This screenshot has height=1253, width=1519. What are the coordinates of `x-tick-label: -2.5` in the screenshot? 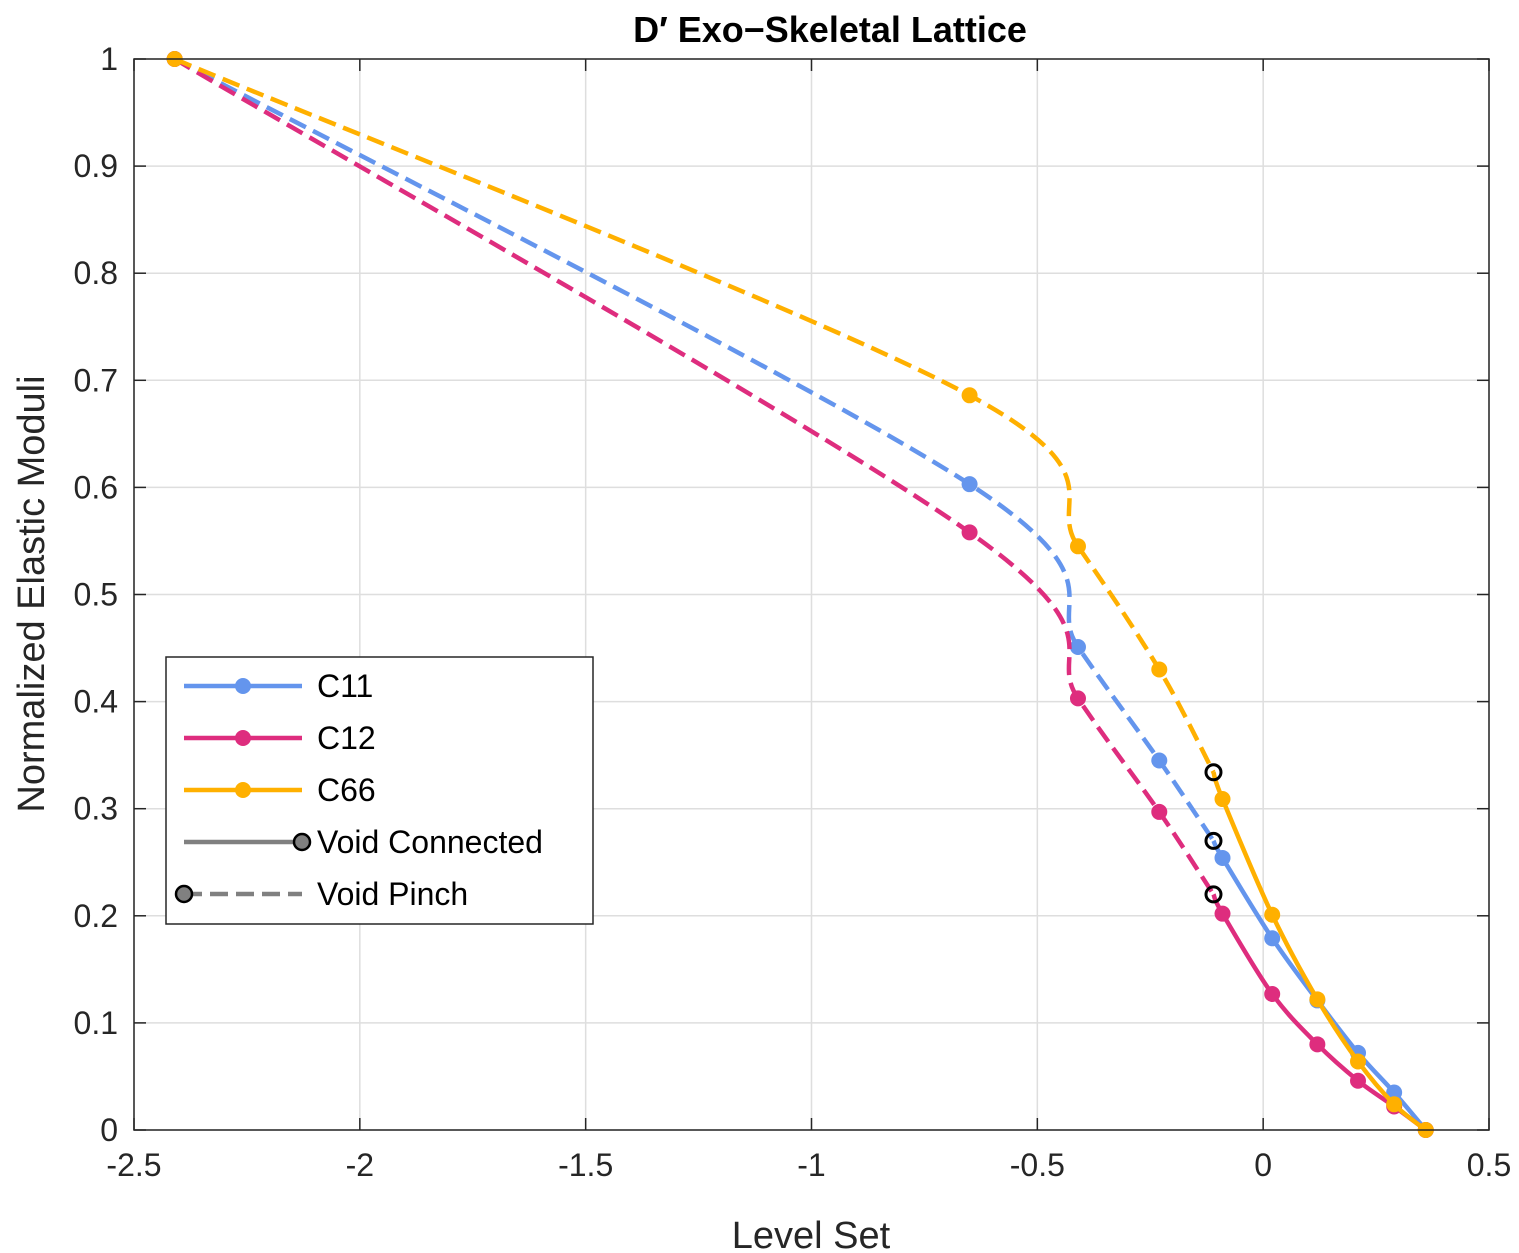 It's located at (133, 1165).